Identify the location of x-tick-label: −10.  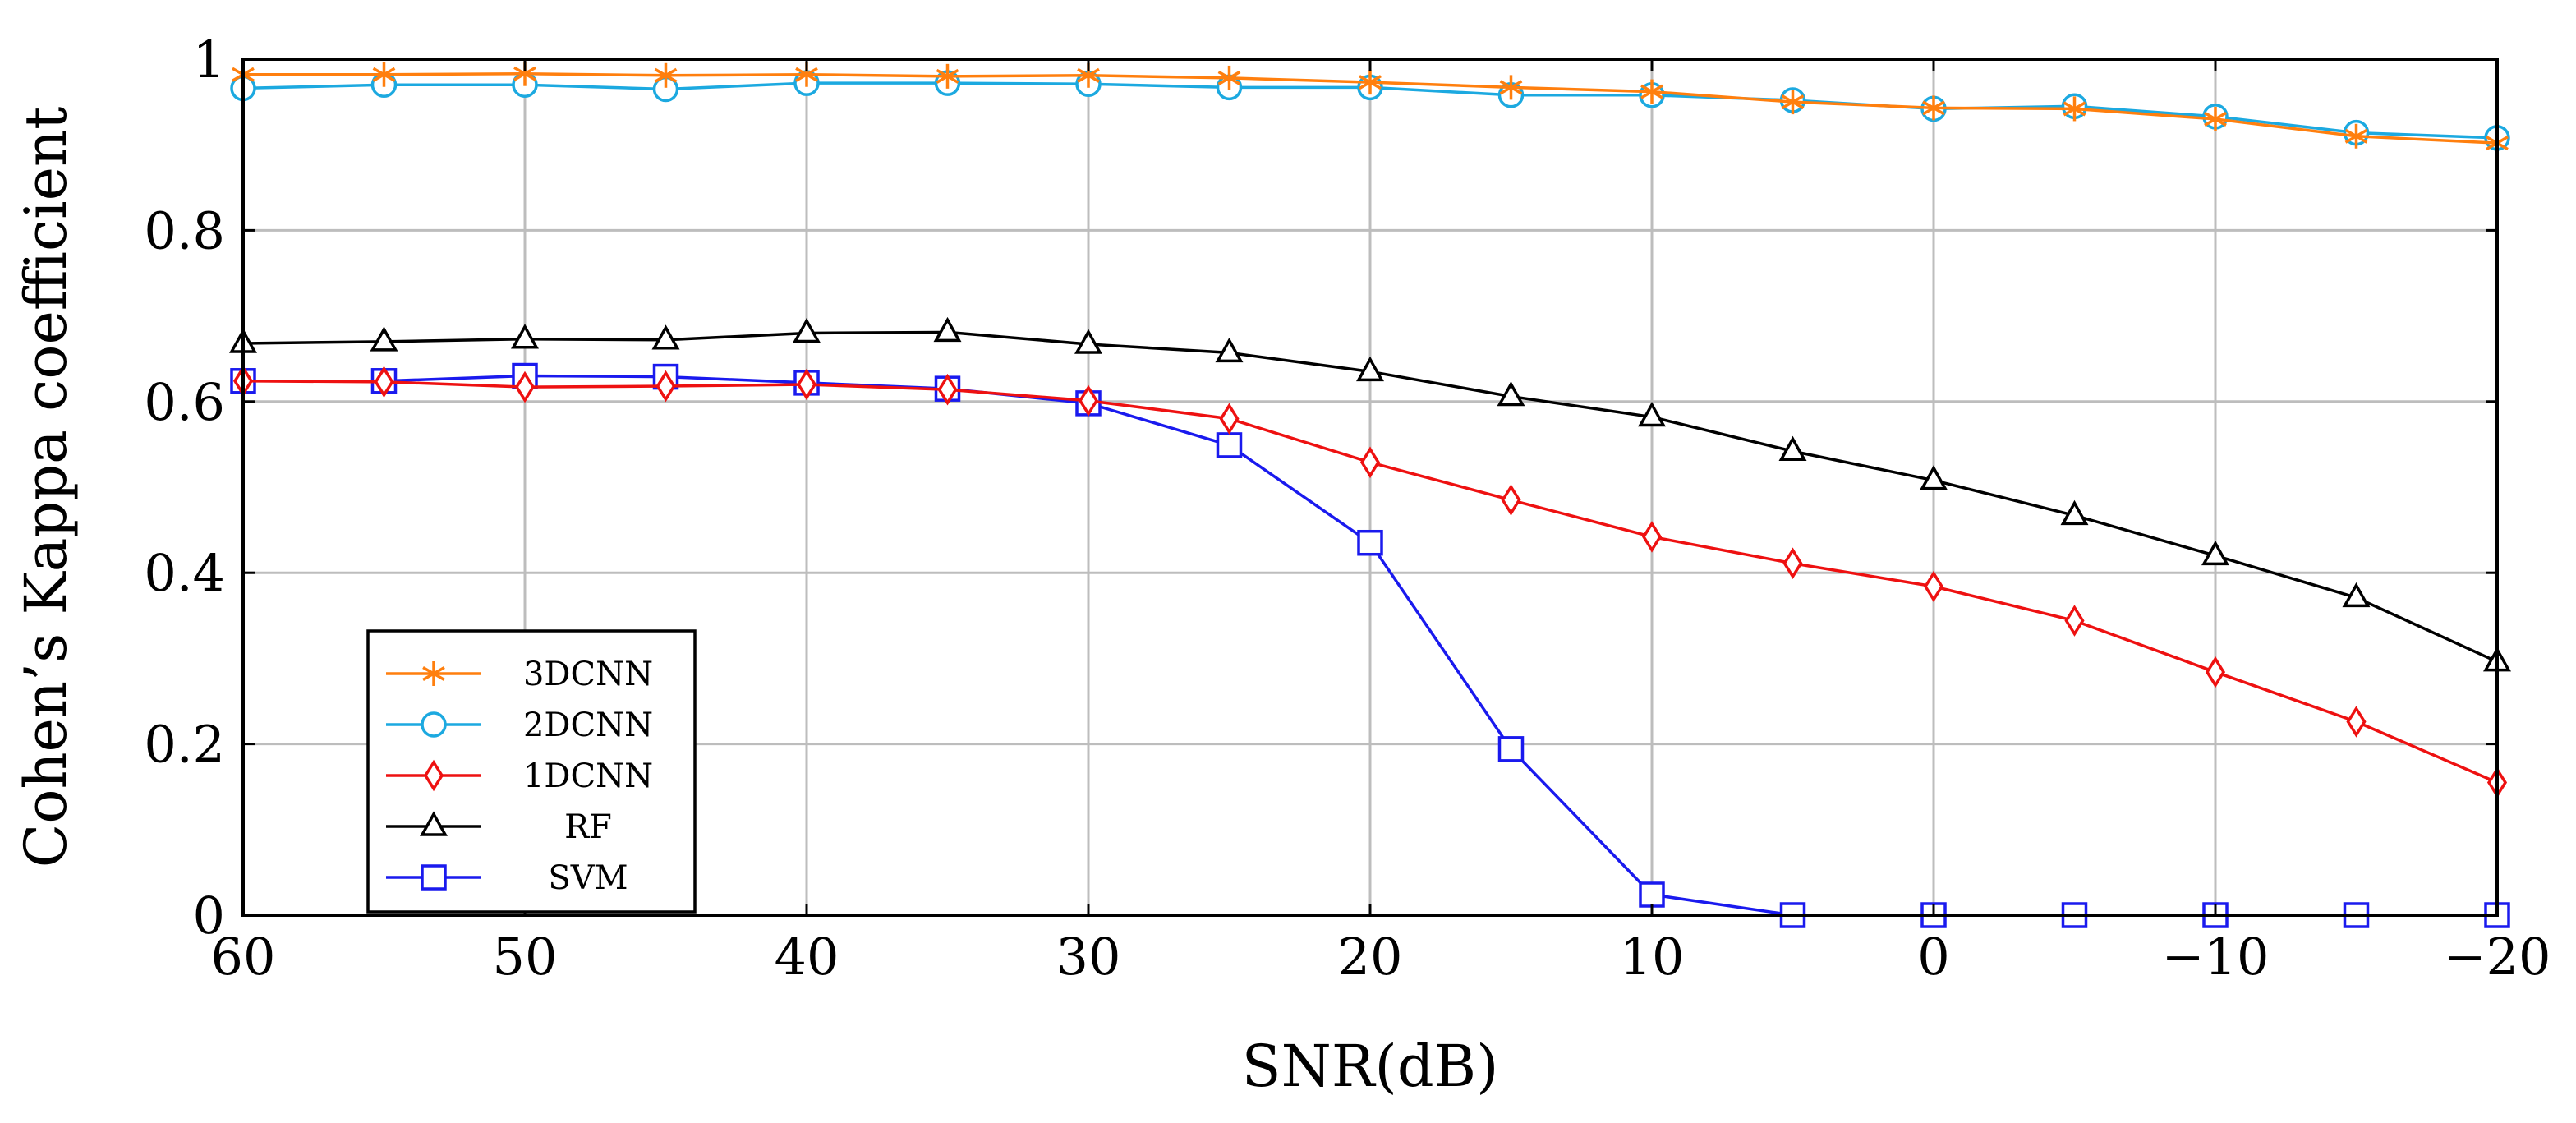
(2216, 957).